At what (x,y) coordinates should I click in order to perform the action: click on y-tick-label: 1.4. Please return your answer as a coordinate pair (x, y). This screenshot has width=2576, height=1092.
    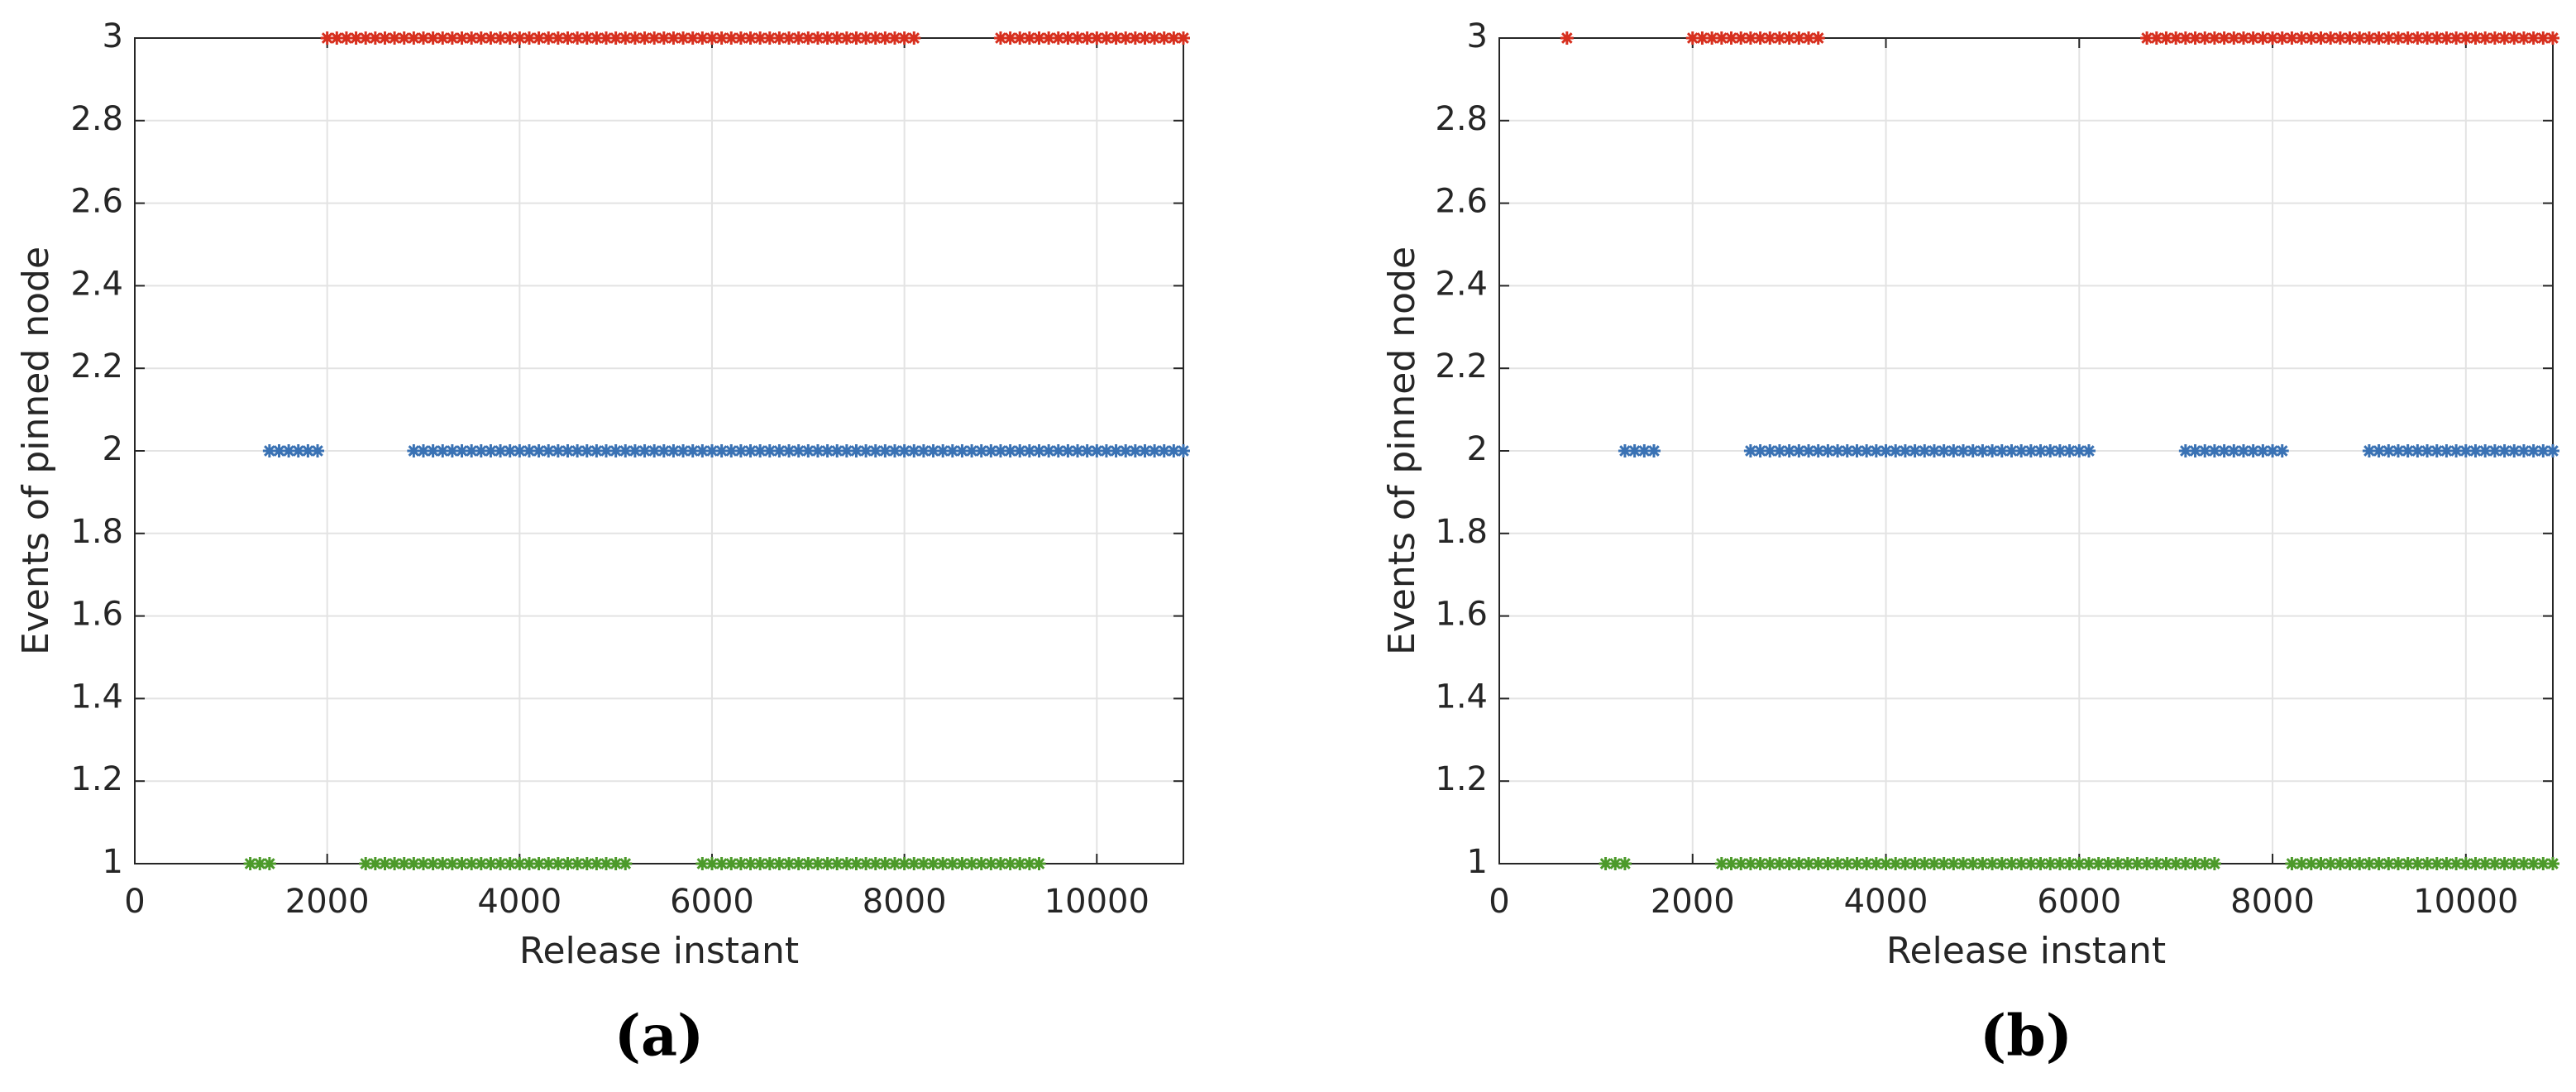
    Looking at the image, I should click on (96, 697).